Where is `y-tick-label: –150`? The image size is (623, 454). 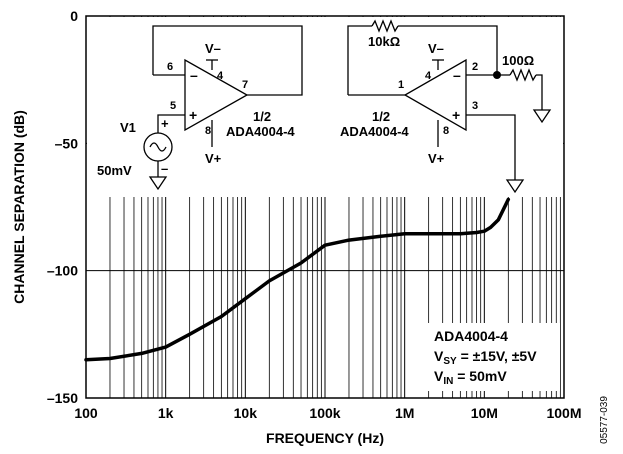 y-tick-label: –150 is located at coordinates (62, 398).